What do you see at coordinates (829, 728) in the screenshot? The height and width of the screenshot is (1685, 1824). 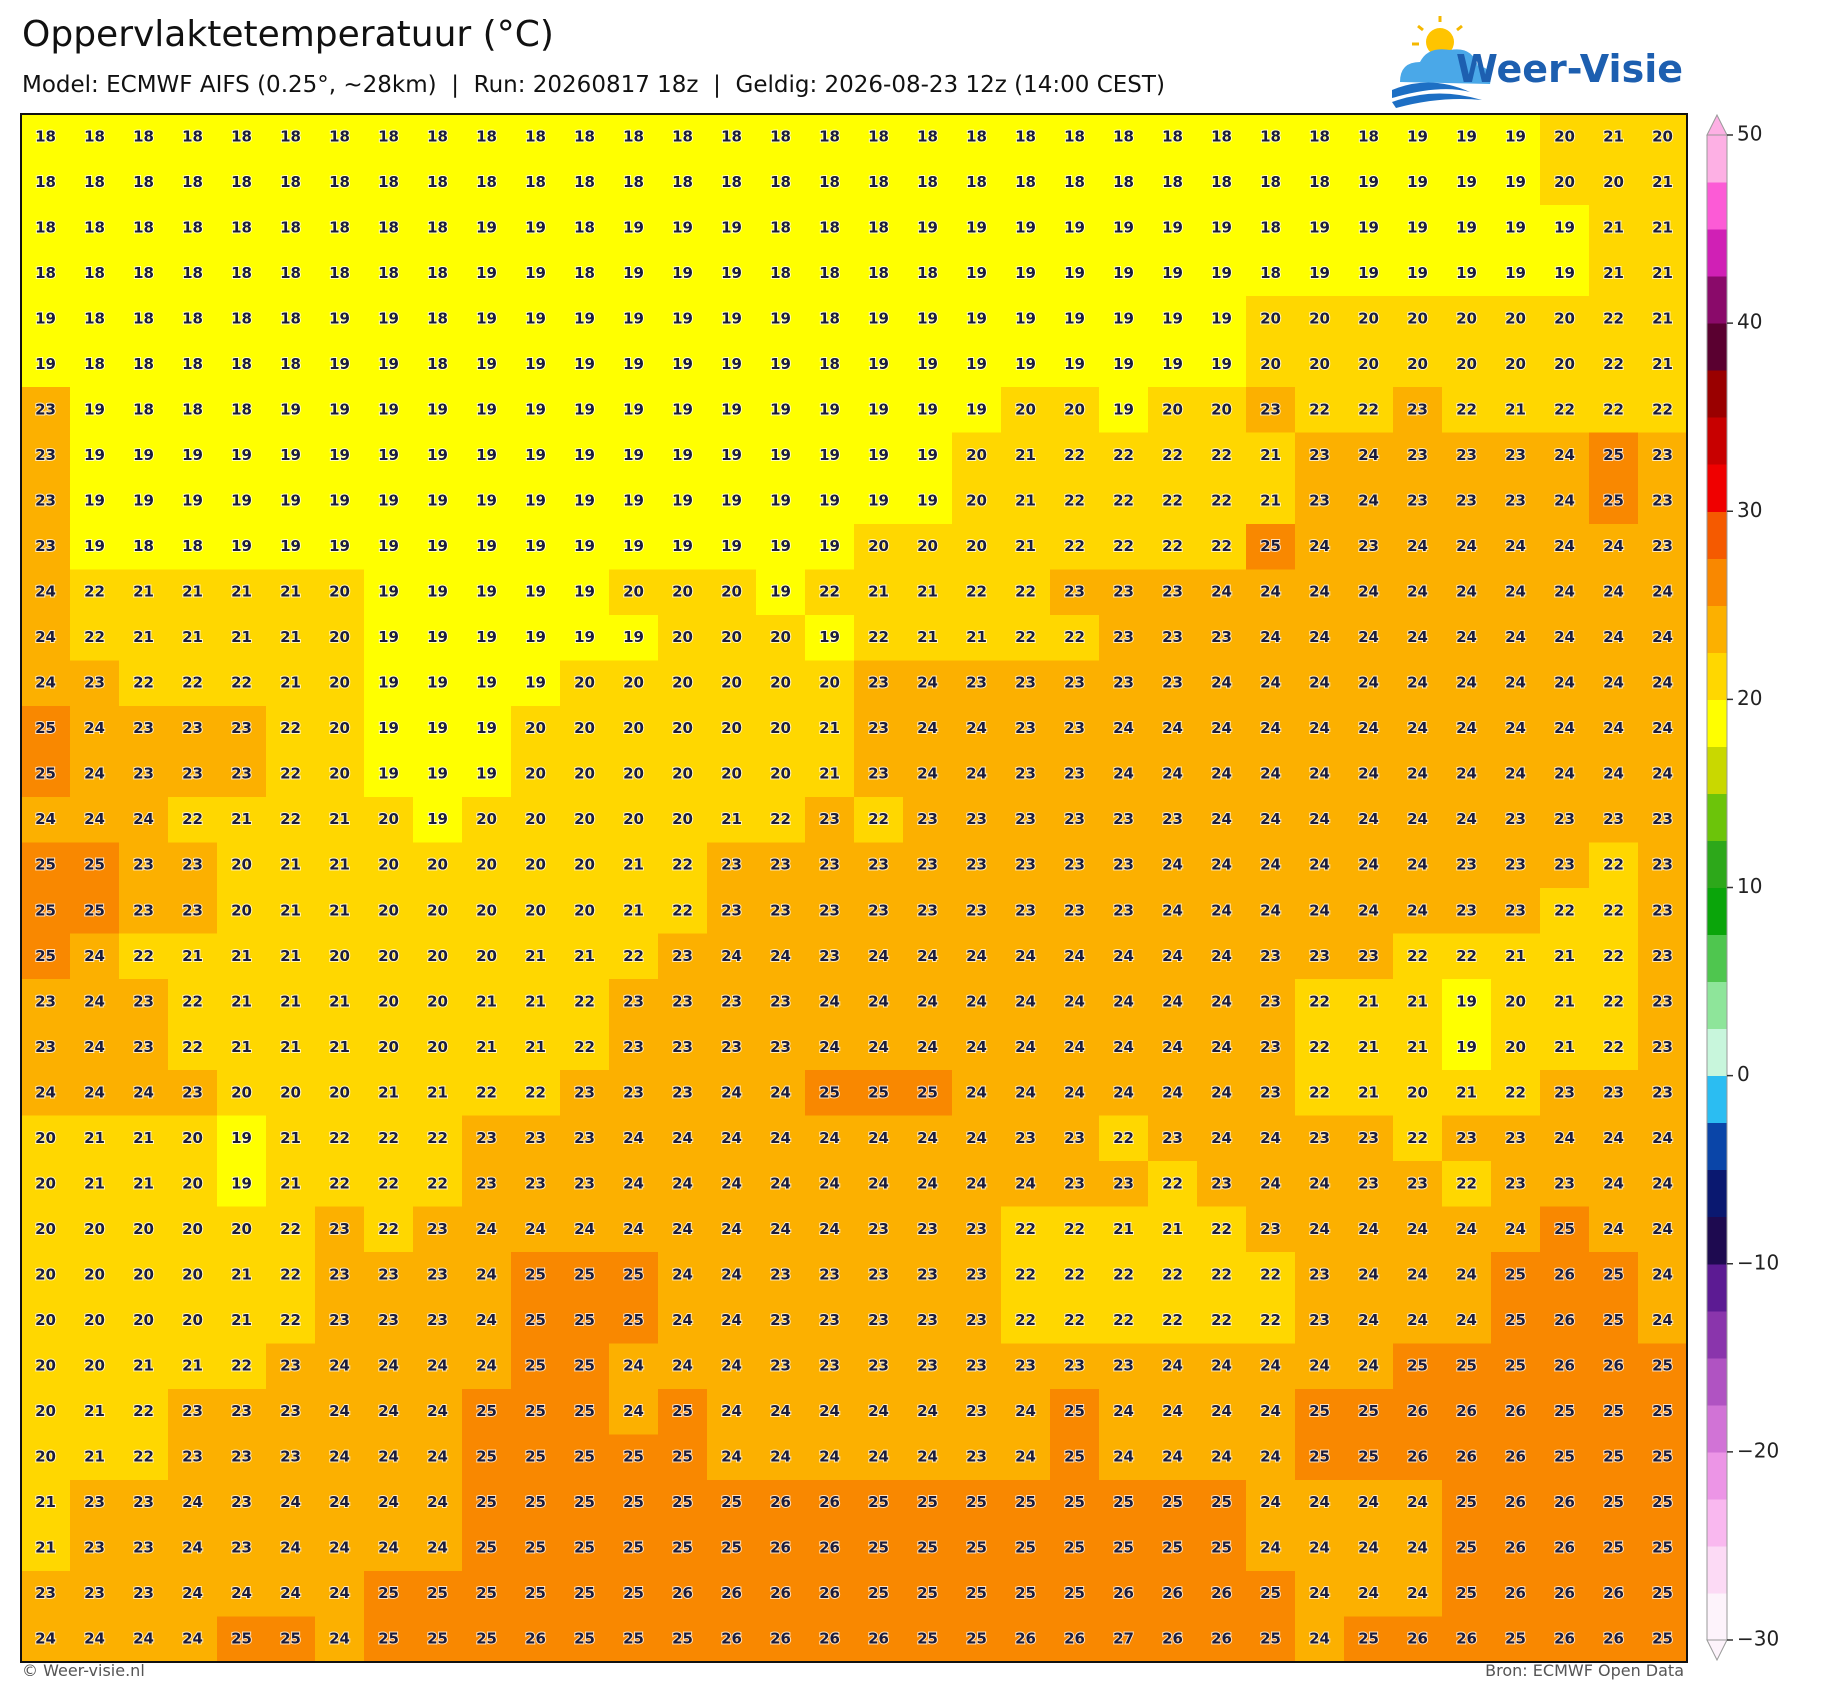 I see `temperature-value: 21` at bounding box center [829, 728].